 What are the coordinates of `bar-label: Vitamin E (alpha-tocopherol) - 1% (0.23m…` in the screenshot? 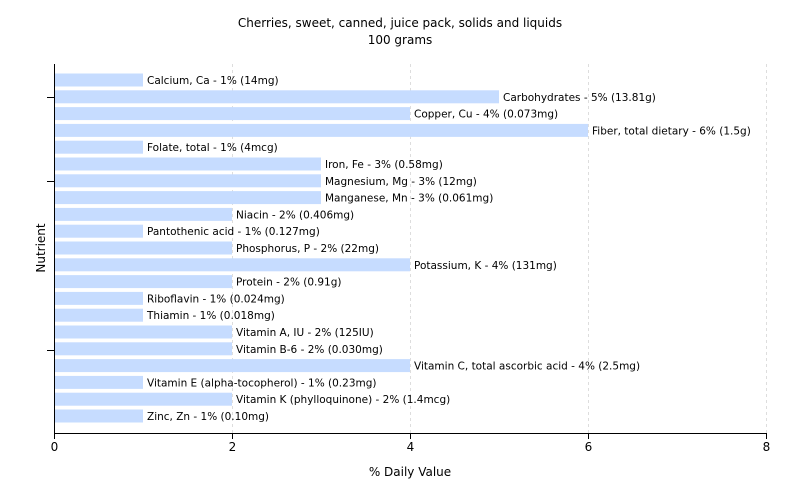 It's located at (262, 383).